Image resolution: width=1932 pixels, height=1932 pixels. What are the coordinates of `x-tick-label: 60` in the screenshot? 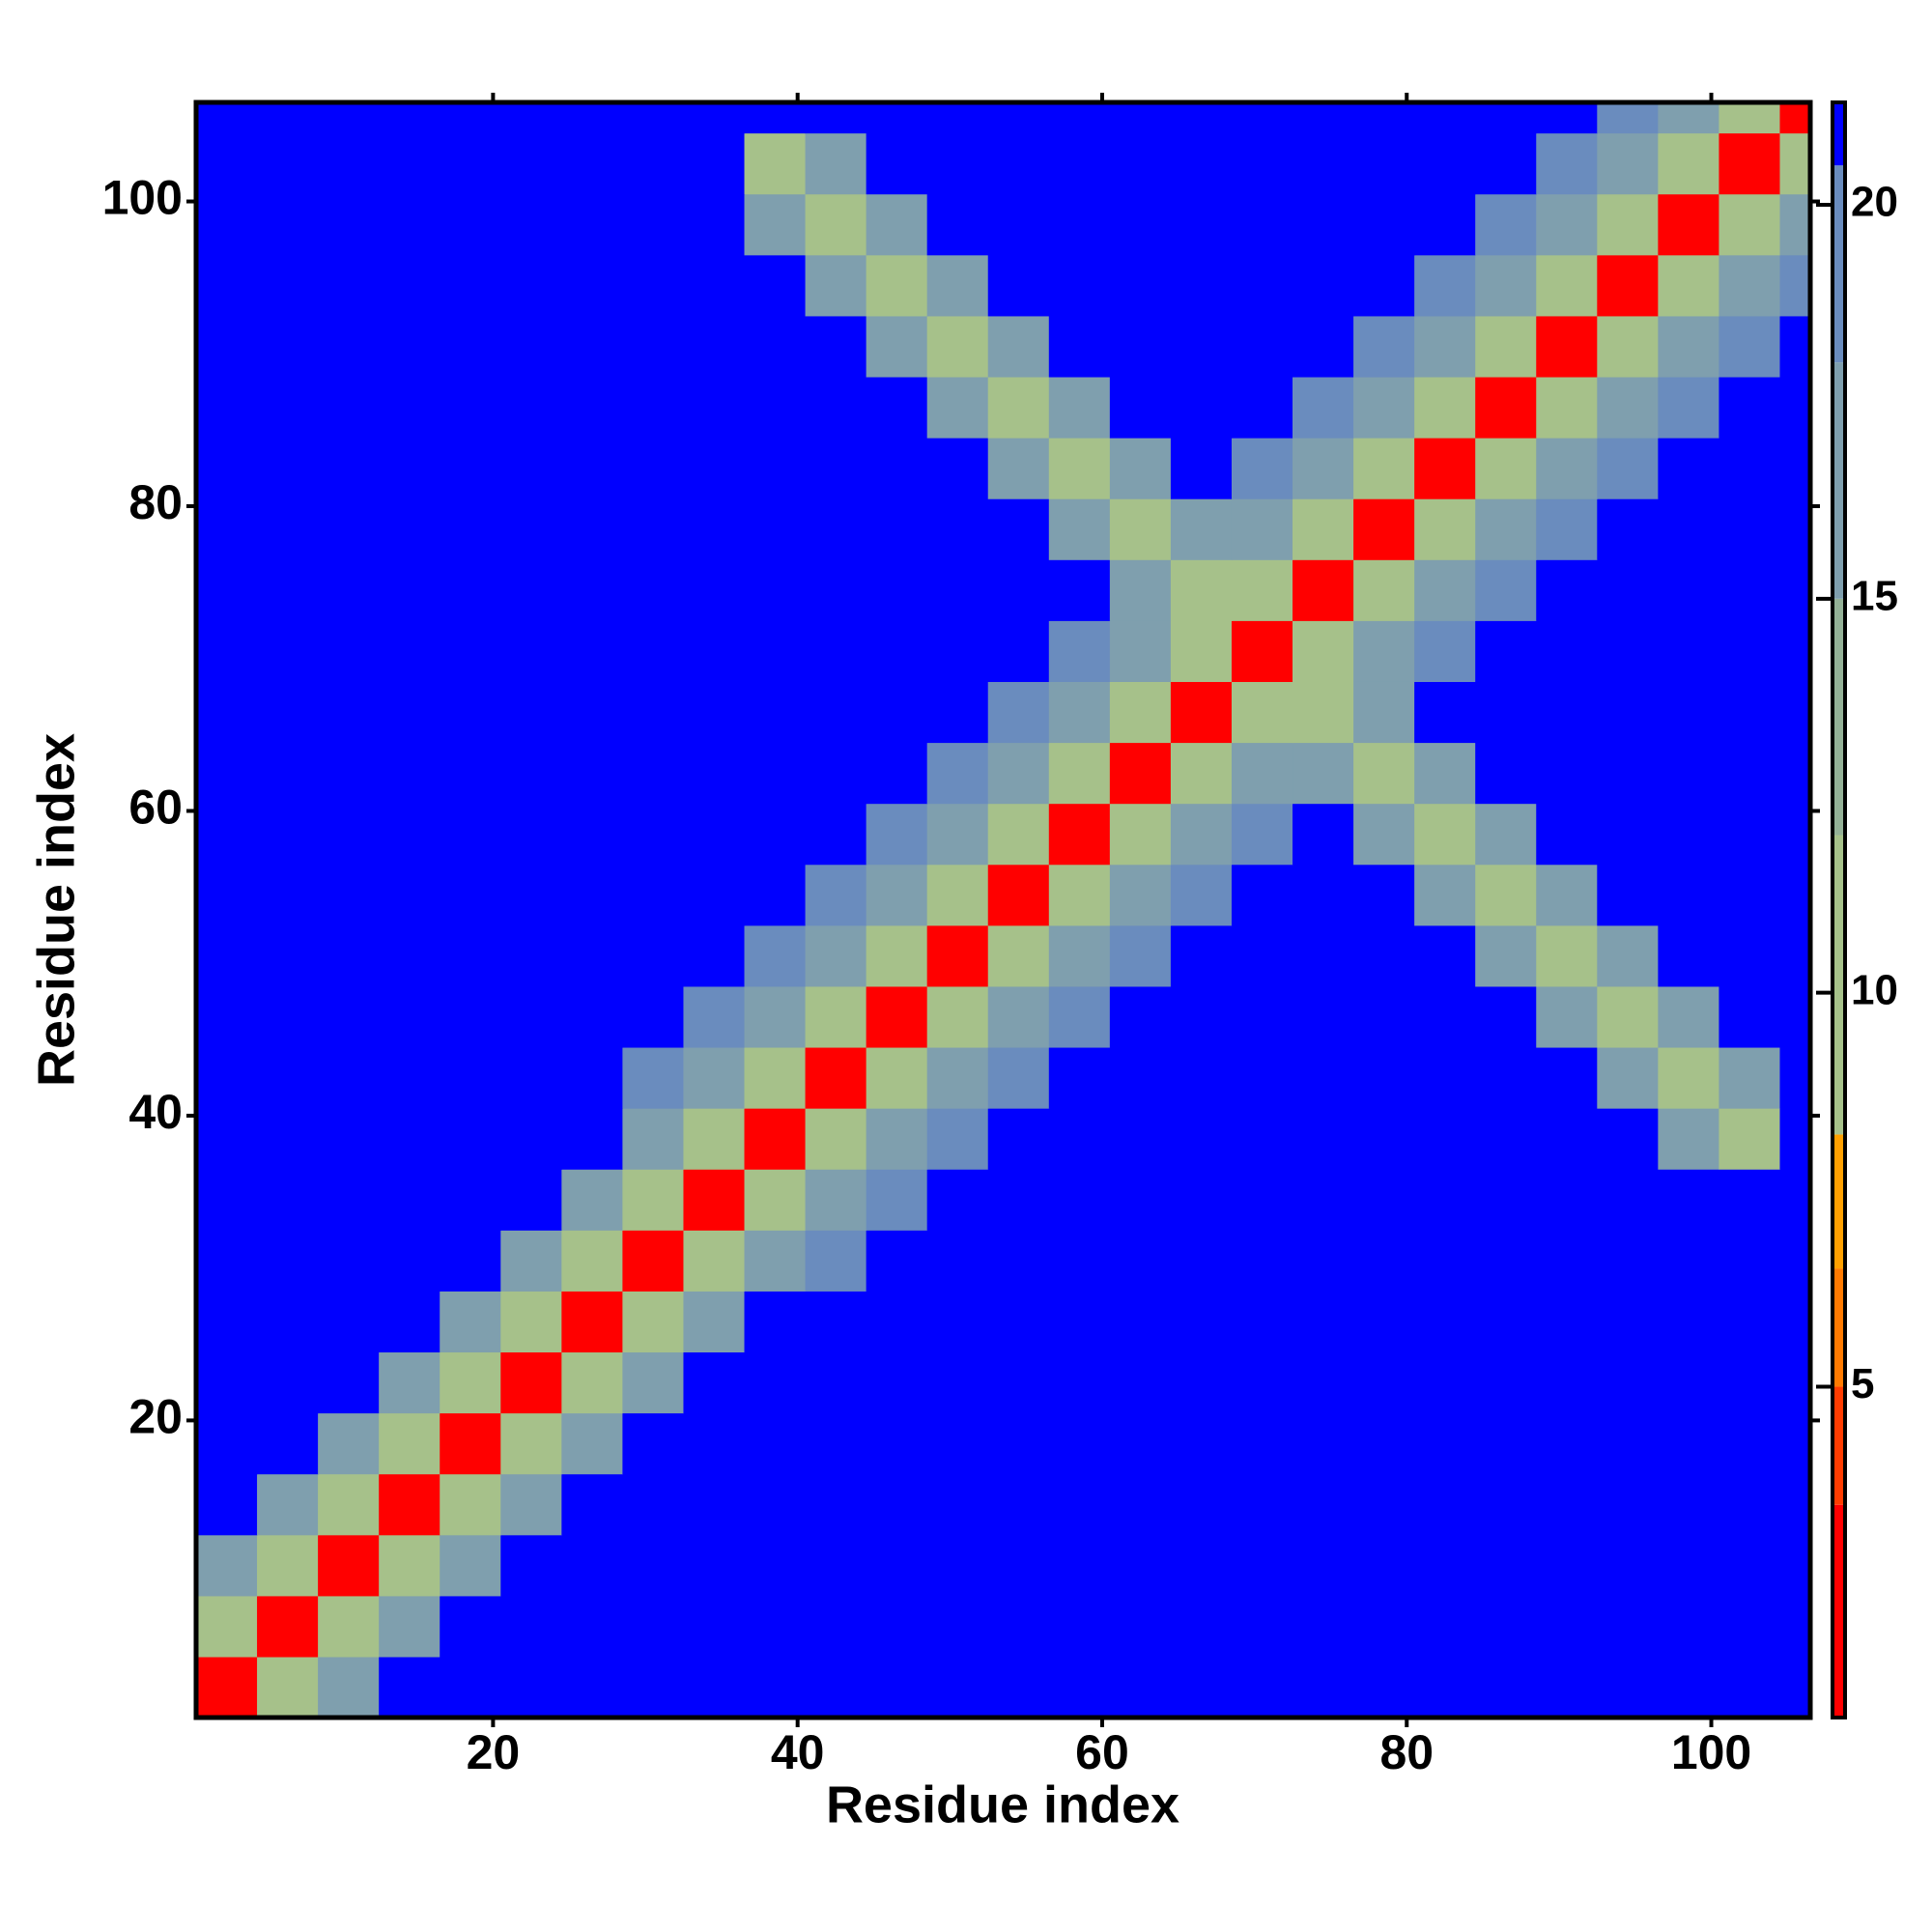 It's located at (1102, 1752).